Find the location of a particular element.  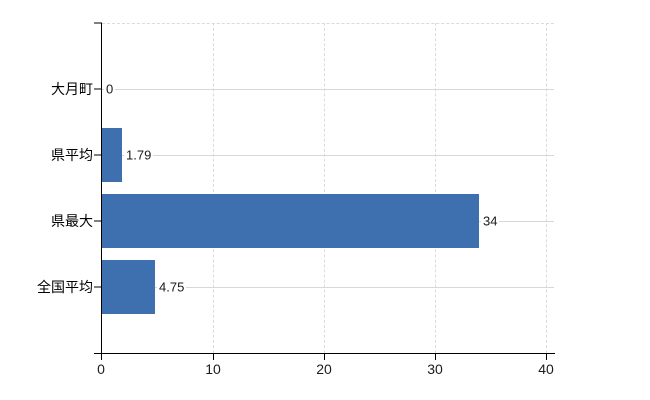

bar-value-label: 0 is located at coordinates (110, 89).